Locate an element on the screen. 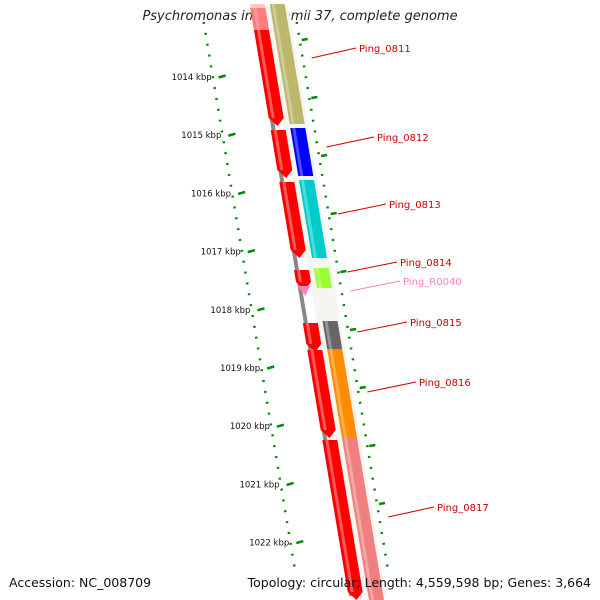  ruler-label: 1014 kbp is located at coordinates (192, 78).